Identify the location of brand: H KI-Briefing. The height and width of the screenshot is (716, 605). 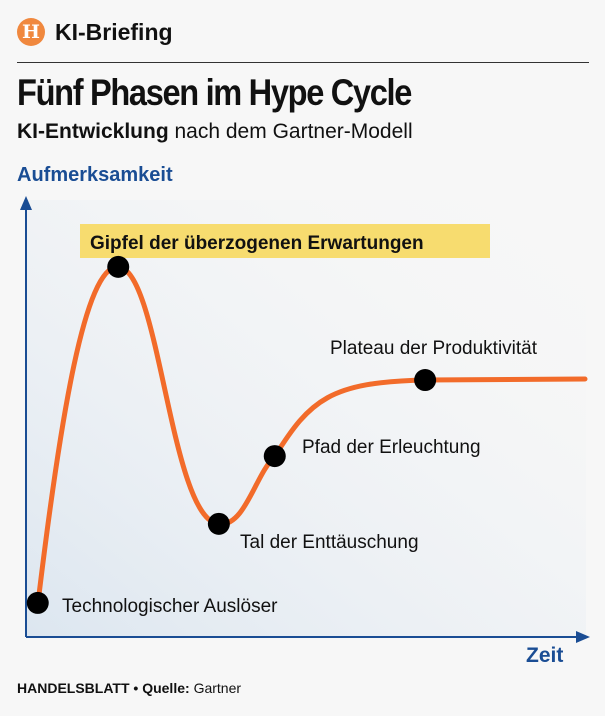
(95, 32).